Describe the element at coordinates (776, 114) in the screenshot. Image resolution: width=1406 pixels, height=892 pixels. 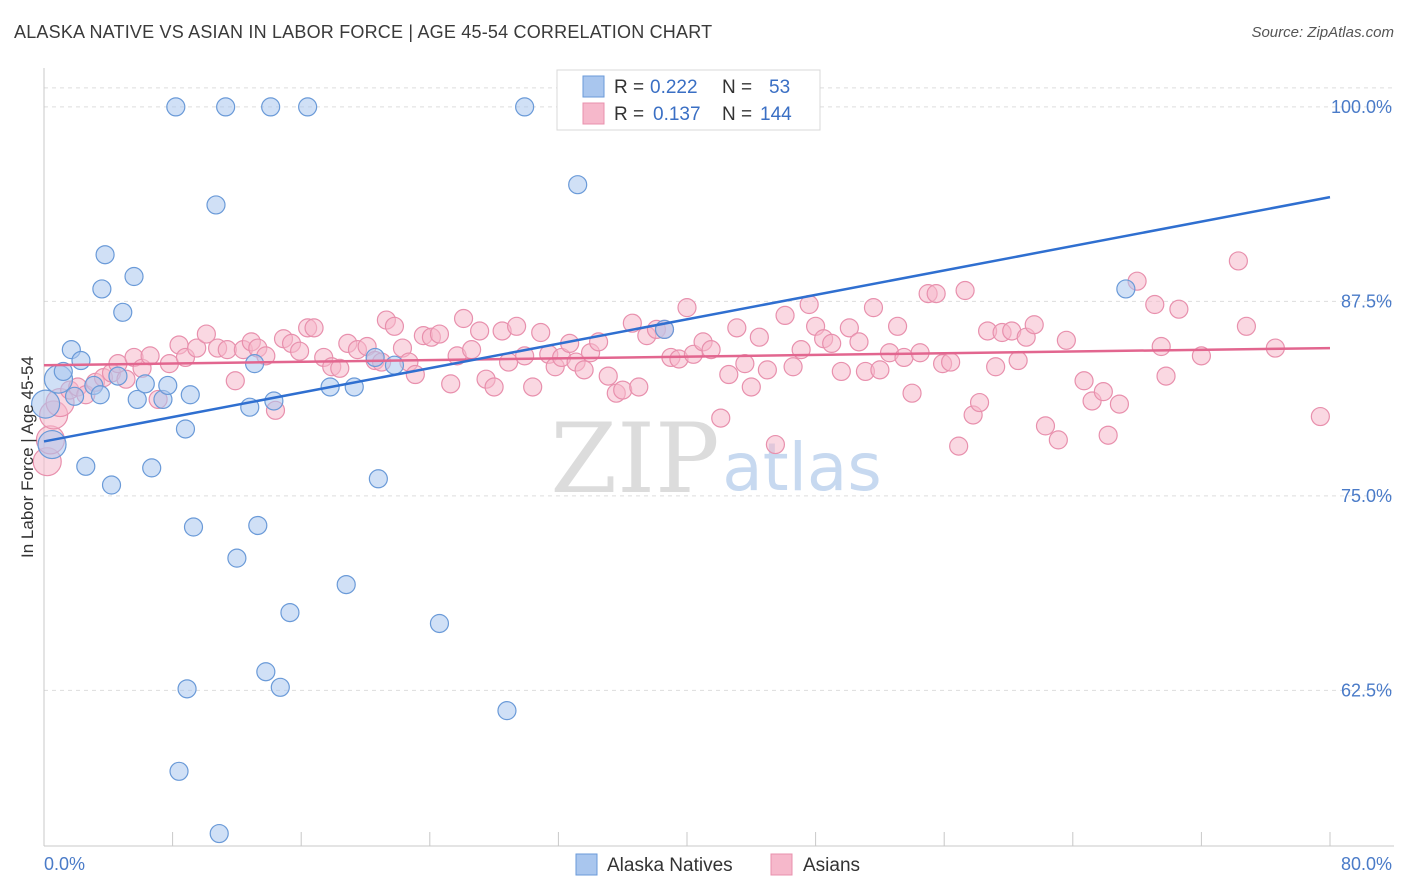
I see `stats-legend-n-value-2: 144` at that location.